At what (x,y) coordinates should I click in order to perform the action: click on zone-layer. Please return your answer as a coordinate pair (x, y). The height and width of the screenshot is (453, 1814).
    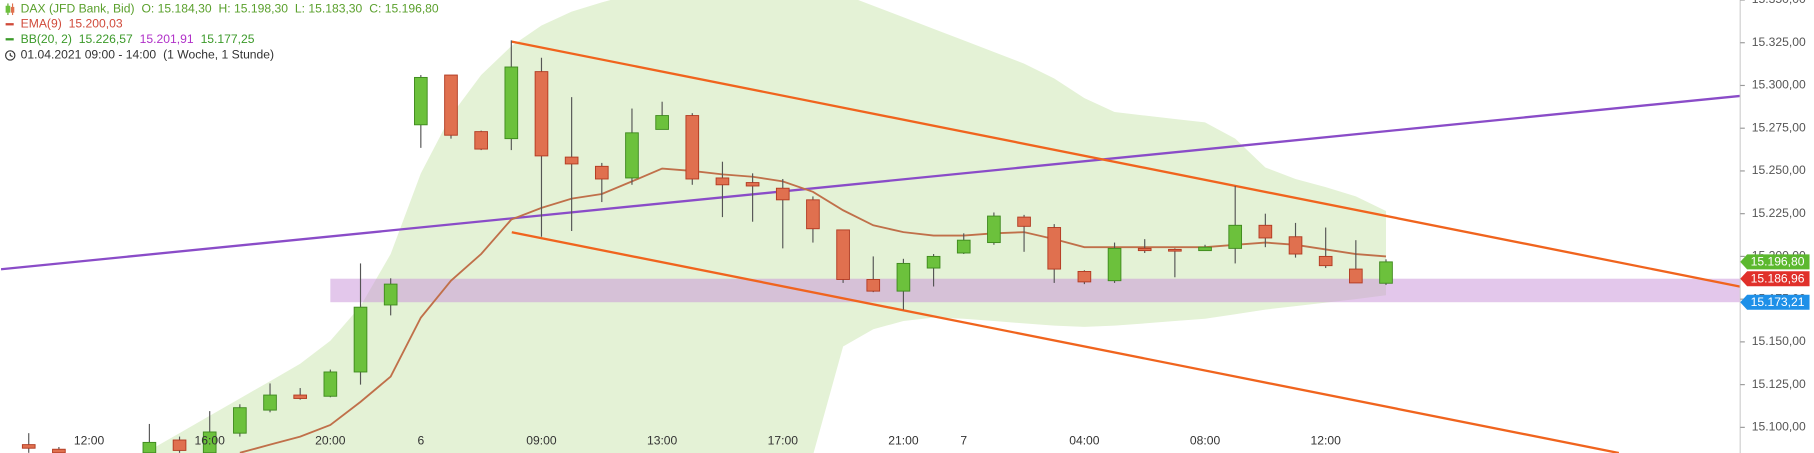
    Looking at the image, I should click on (1035, 290).